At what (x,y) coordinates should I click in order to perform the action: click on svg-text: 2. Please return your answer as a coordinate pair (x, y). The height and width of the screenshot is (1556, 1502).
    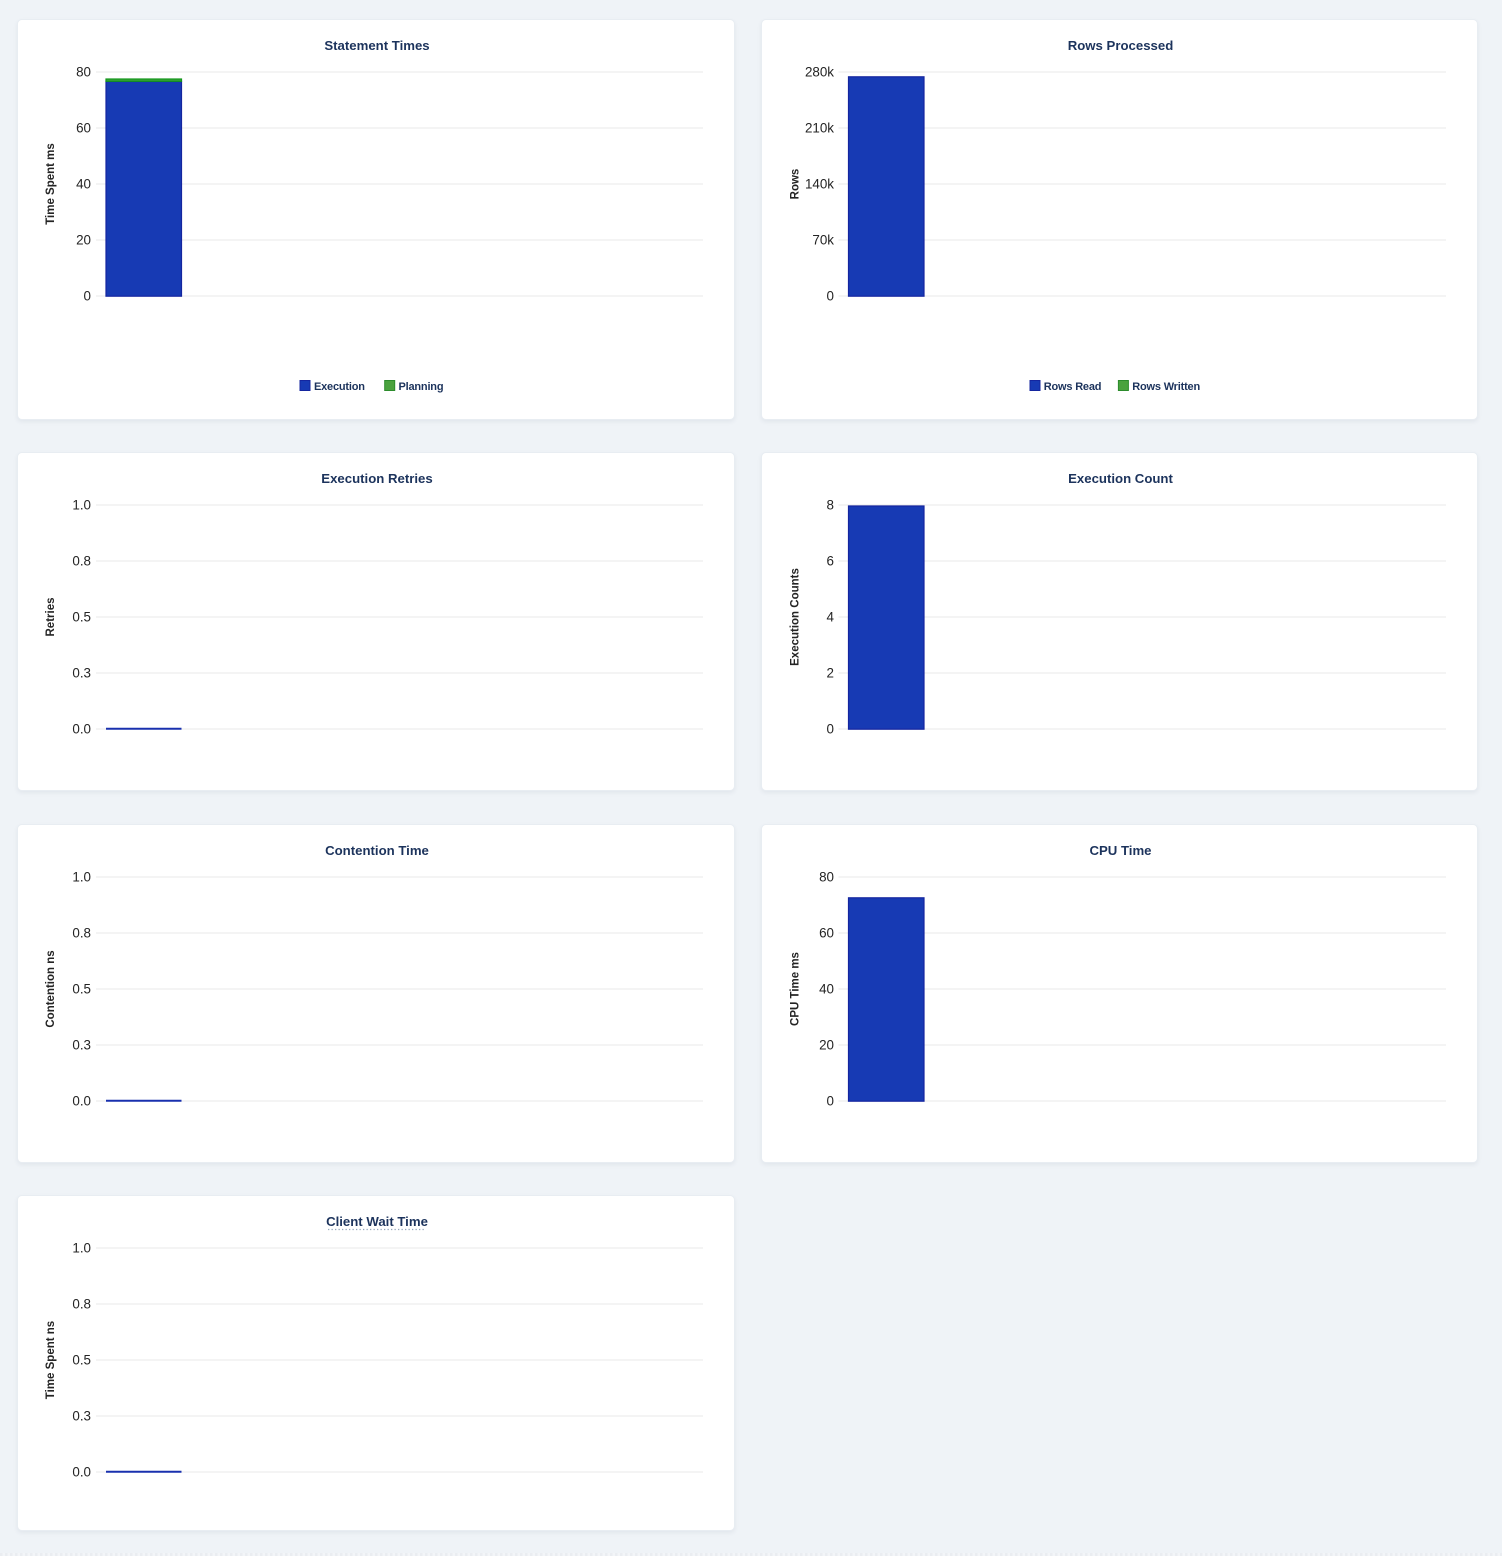
    Looking at the image, I should click on (830, 673).